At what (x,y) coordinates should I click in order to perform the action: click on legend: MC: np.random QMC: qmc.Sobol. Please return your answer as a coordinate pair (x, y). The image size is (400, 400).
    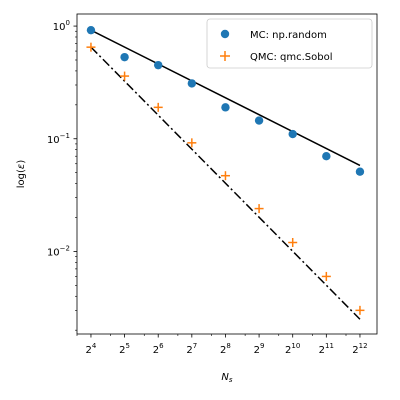
    Looking at the image, I should click on (289, 43).